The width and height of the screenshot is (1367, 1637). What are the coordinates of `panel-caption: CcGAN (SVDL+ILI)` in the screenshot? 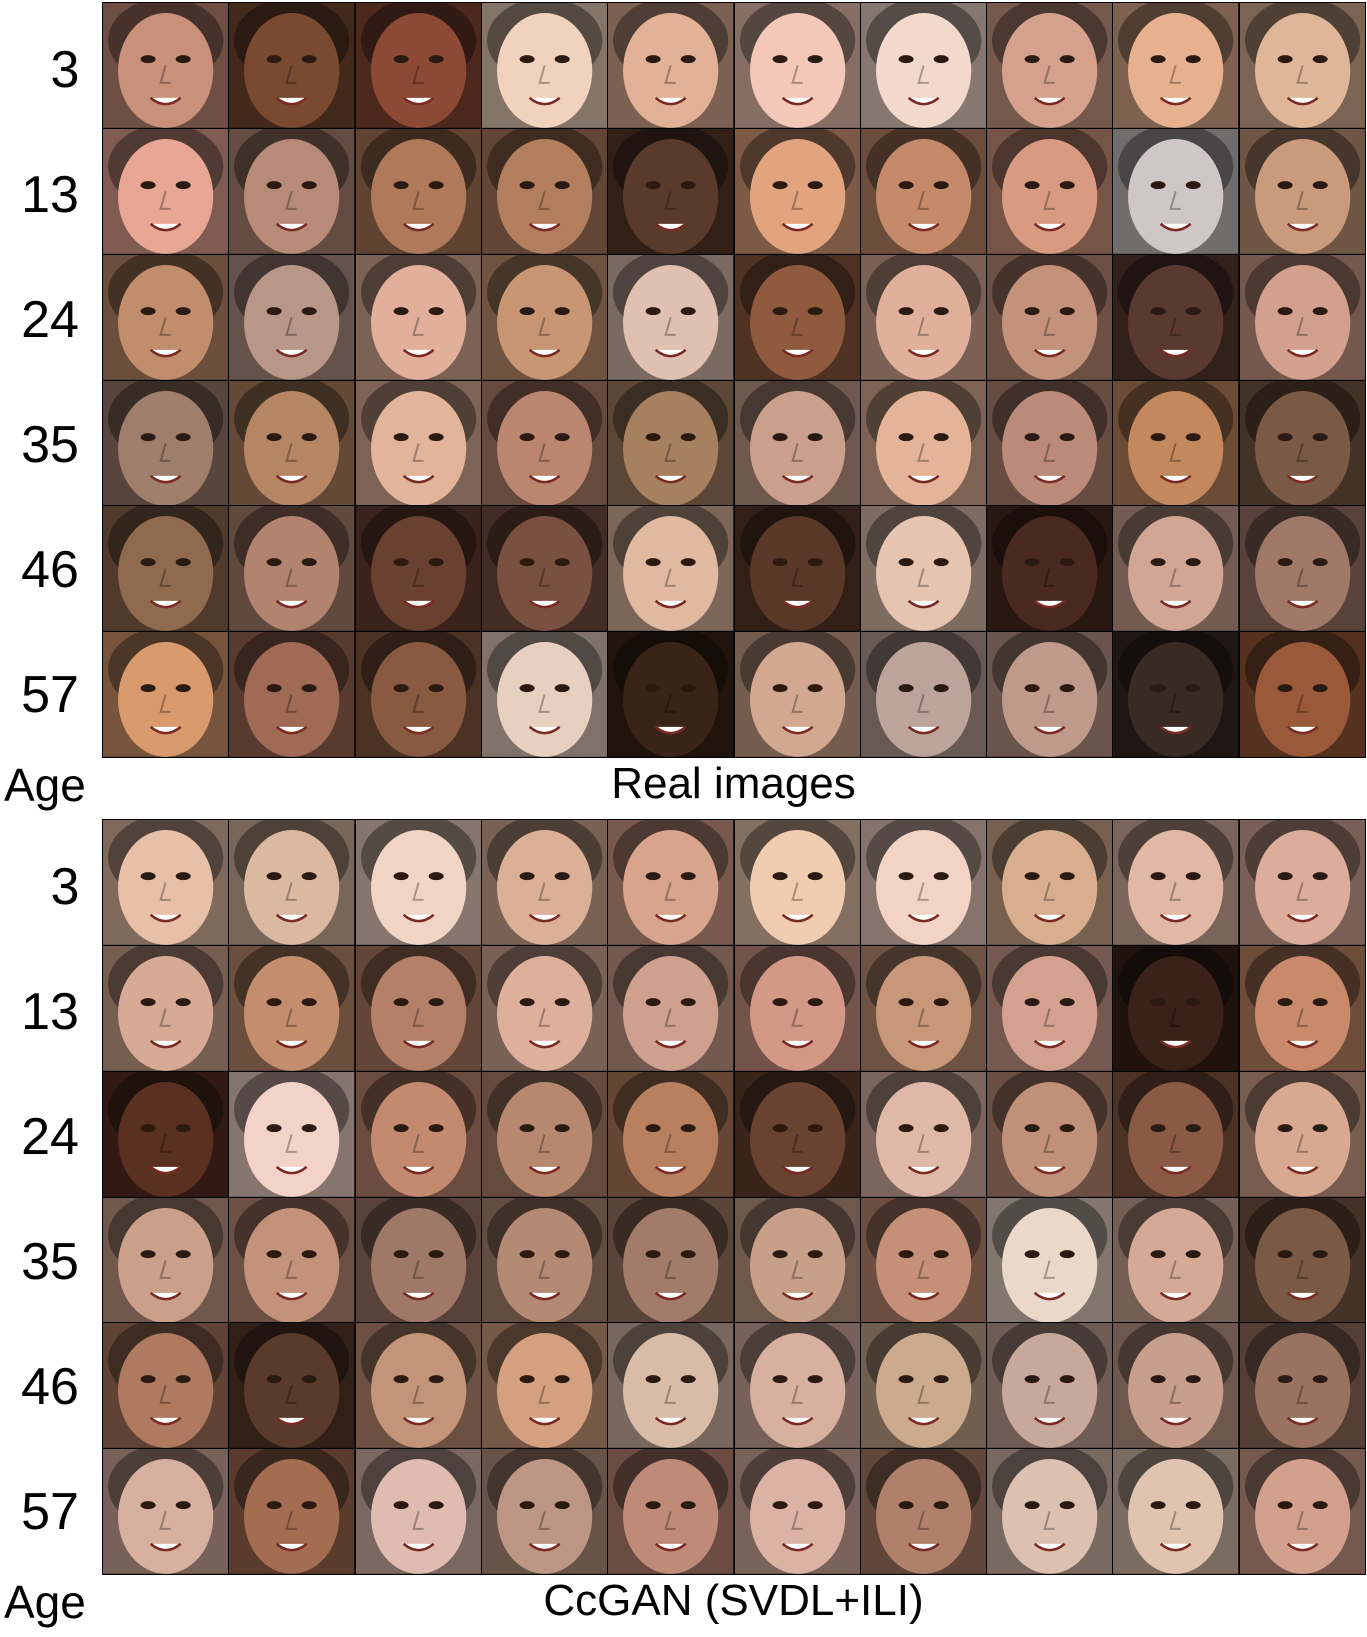 It's located at (733, 1600).